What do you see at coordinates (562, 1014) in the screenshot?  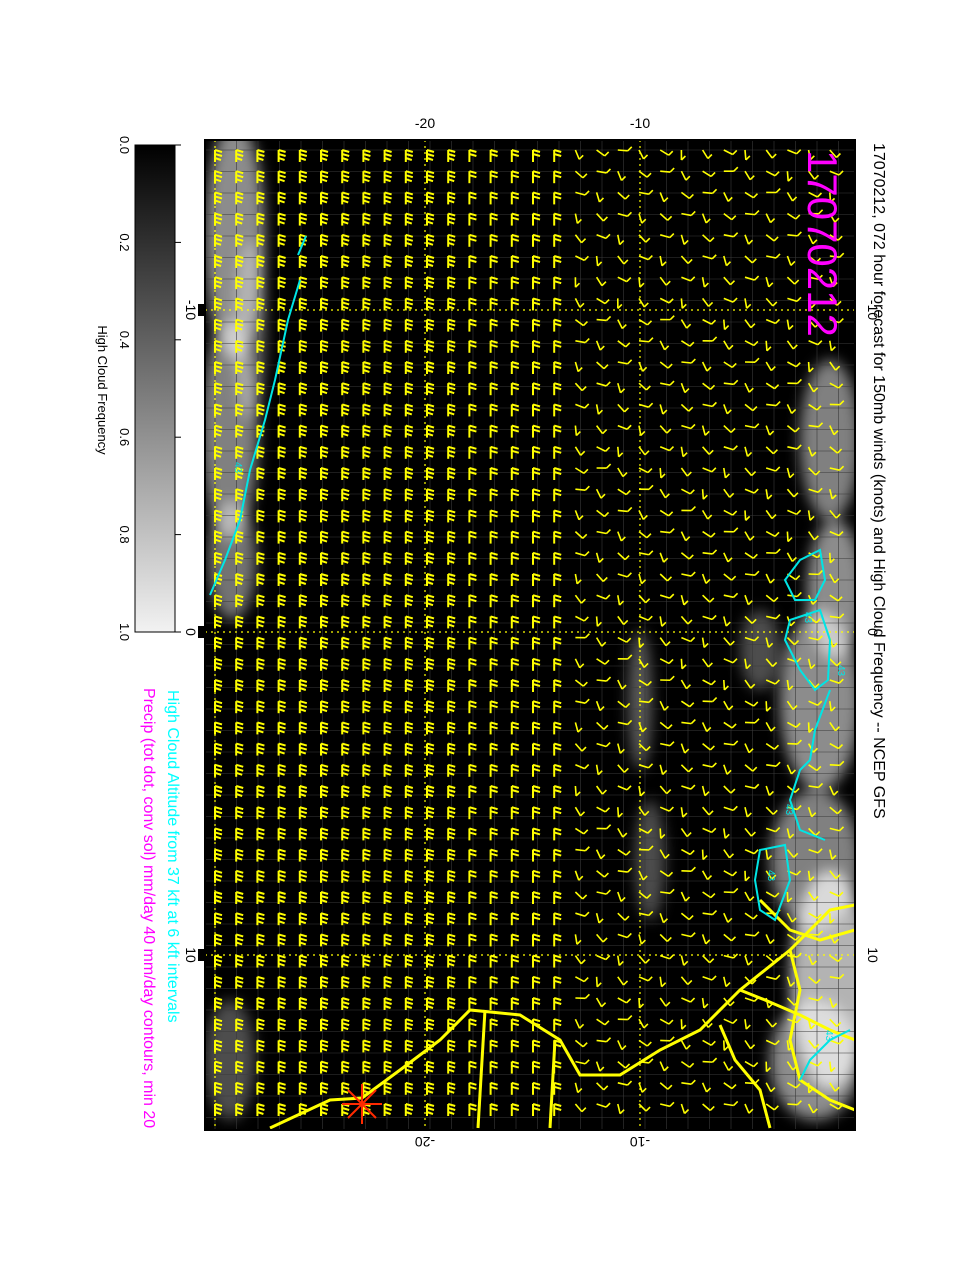 I see `coastlines-and-borders` at bounding box center [562, 1014].